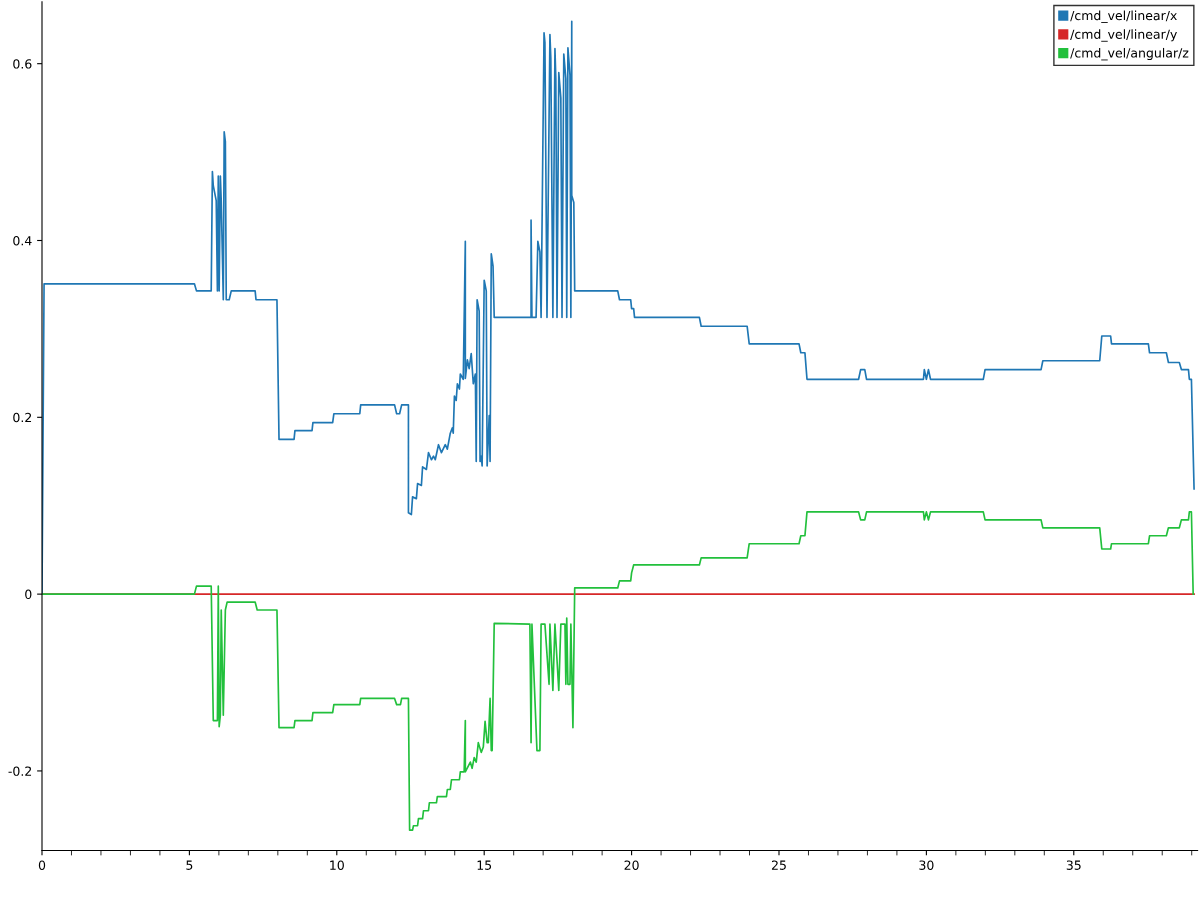 This screenshot has height=900, width=1200. What do you see at coordinates (22, 240) in the screenshot?
I see `y-tick-label: 0.4` at bounding box center [22, 240].